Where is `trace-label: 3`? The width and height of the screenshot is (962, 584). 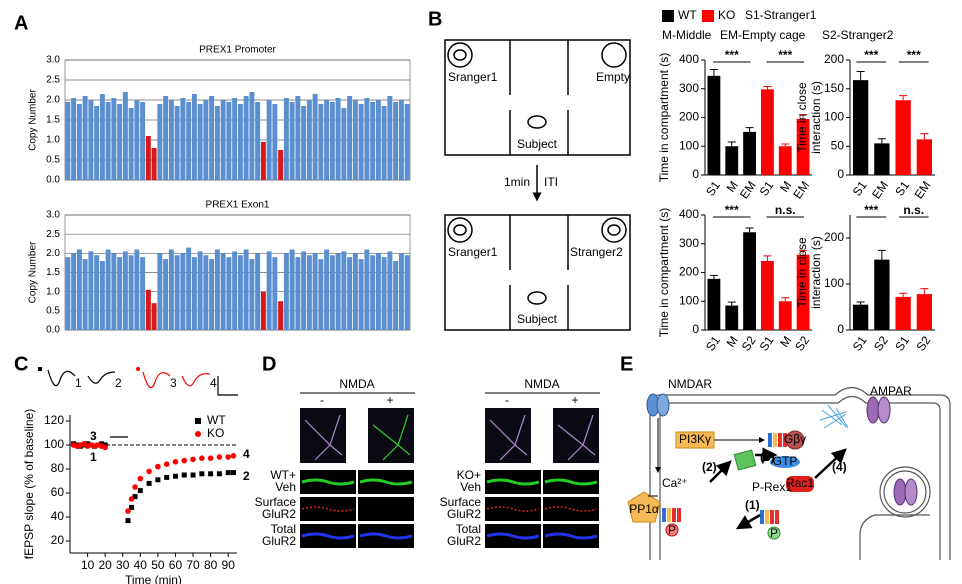
trace-label: 3 is located at coordinates (173, 383).